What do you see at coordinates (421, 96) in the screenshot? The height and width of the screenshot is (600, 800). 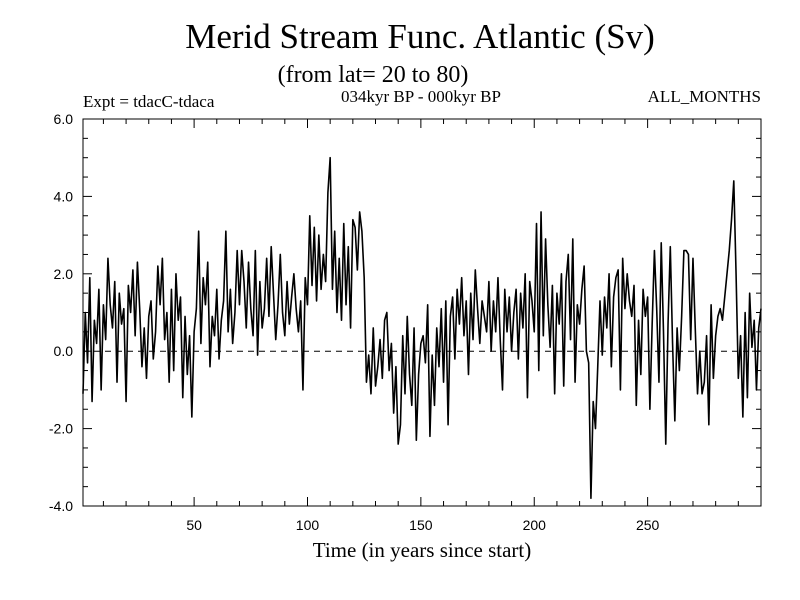 I see `period-label: 034kyr BP - 000kyr BP` at bounding box center [421, 96].